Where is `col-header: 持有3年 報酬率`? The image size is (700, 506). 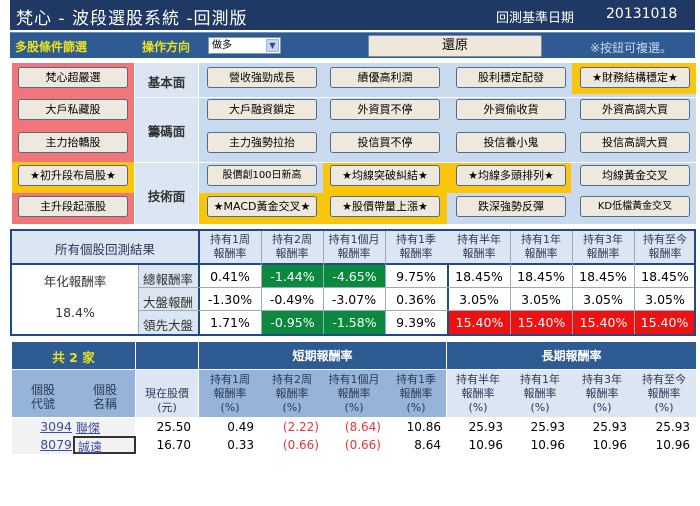
col-header: 持有3年 報酬率 is located at coordinates (603, 246).